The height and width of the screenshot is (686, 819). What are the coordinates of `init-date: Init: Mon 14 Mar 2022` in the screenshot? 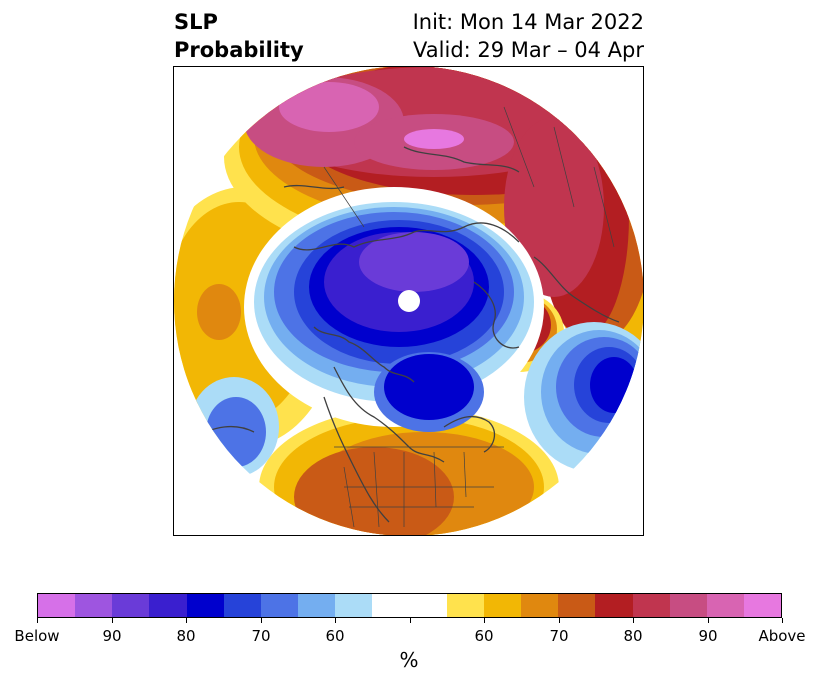 It's located at (528, 22).